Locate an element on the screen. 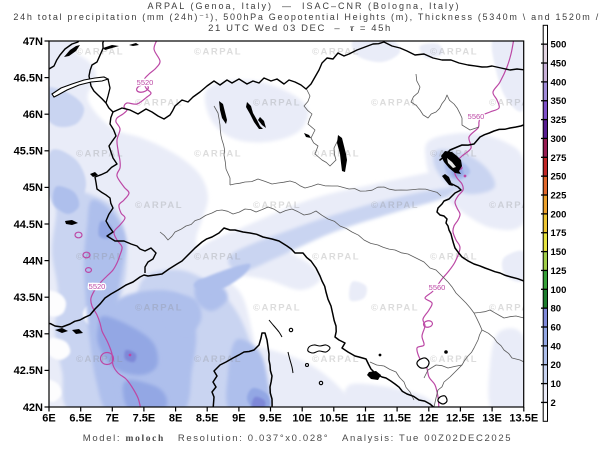 The image size is (600, 450). svg-text: 200 is located at coordinates (559, 214).